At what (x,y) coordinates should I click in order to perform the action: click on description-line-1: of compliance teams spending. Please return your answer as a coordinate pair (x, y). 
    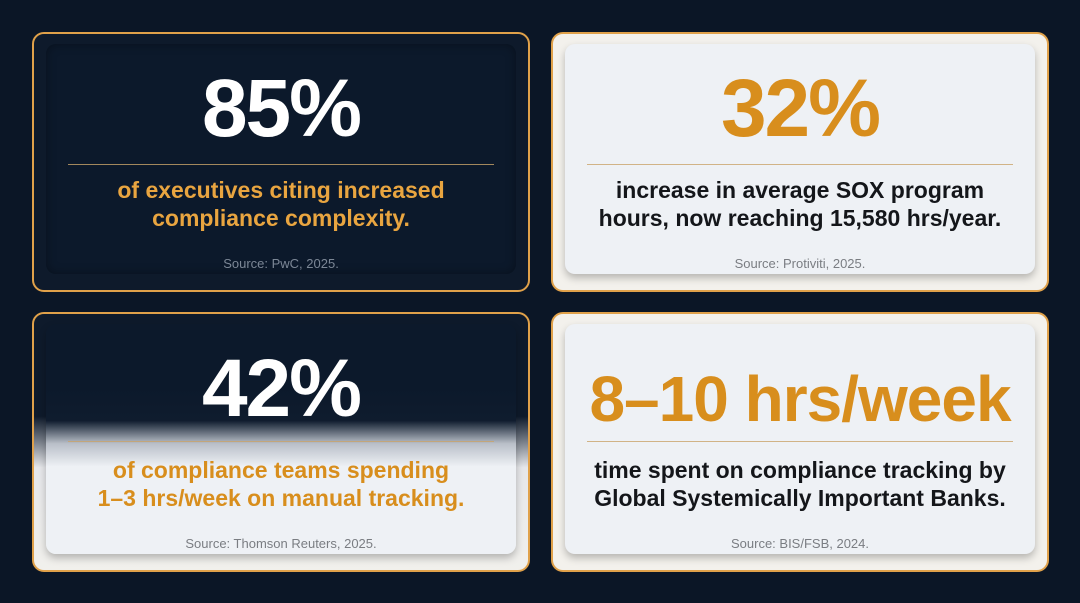
    Looking at the image, I should click on (281, 470).